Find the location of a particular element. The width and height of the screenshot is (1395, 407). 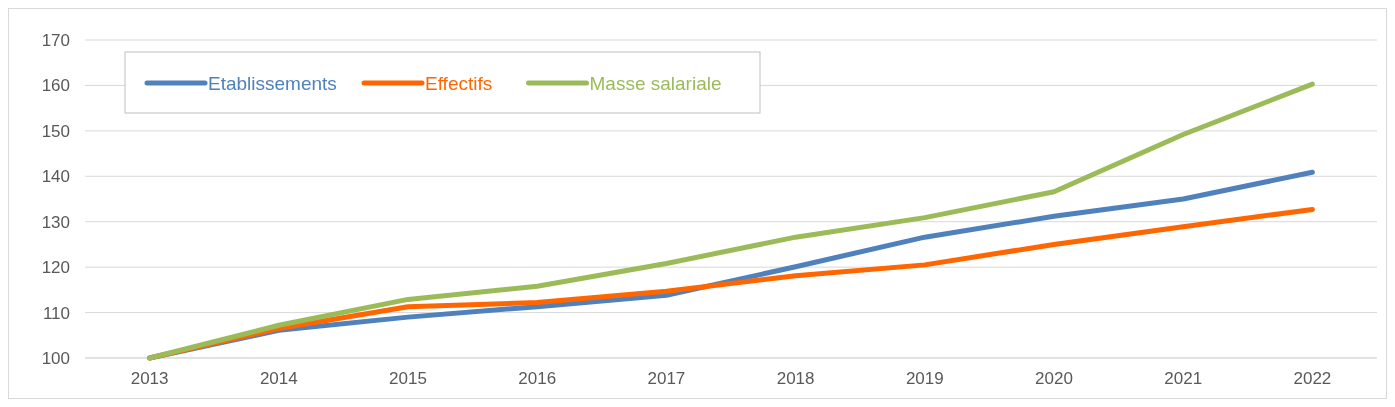

x-tick-label: 2017 is located at coordinates (666, 378).